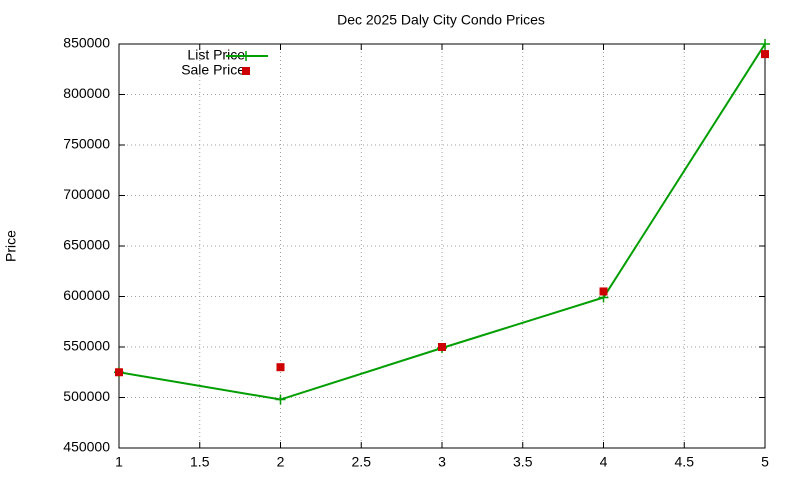  What do you see at coordinates (11, 246) in the screenshot?
I see `y-axis-label: Price` at bounding box center [11, 246].